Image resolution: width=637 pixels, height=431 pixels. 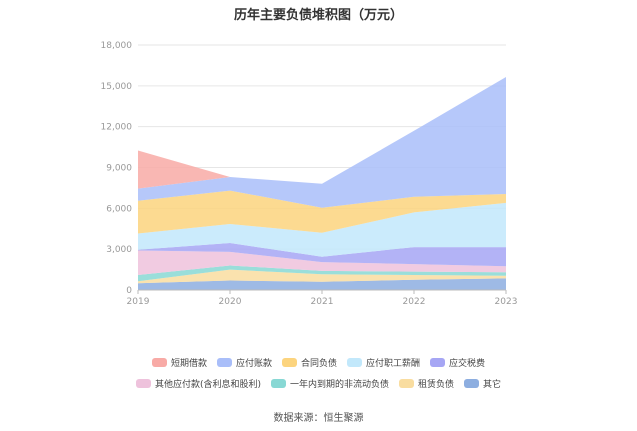 What do you see at coordinates (119, 209) in the screenshot?
I see `y-tick-label: 6,000` at bounding box center [119, 209].